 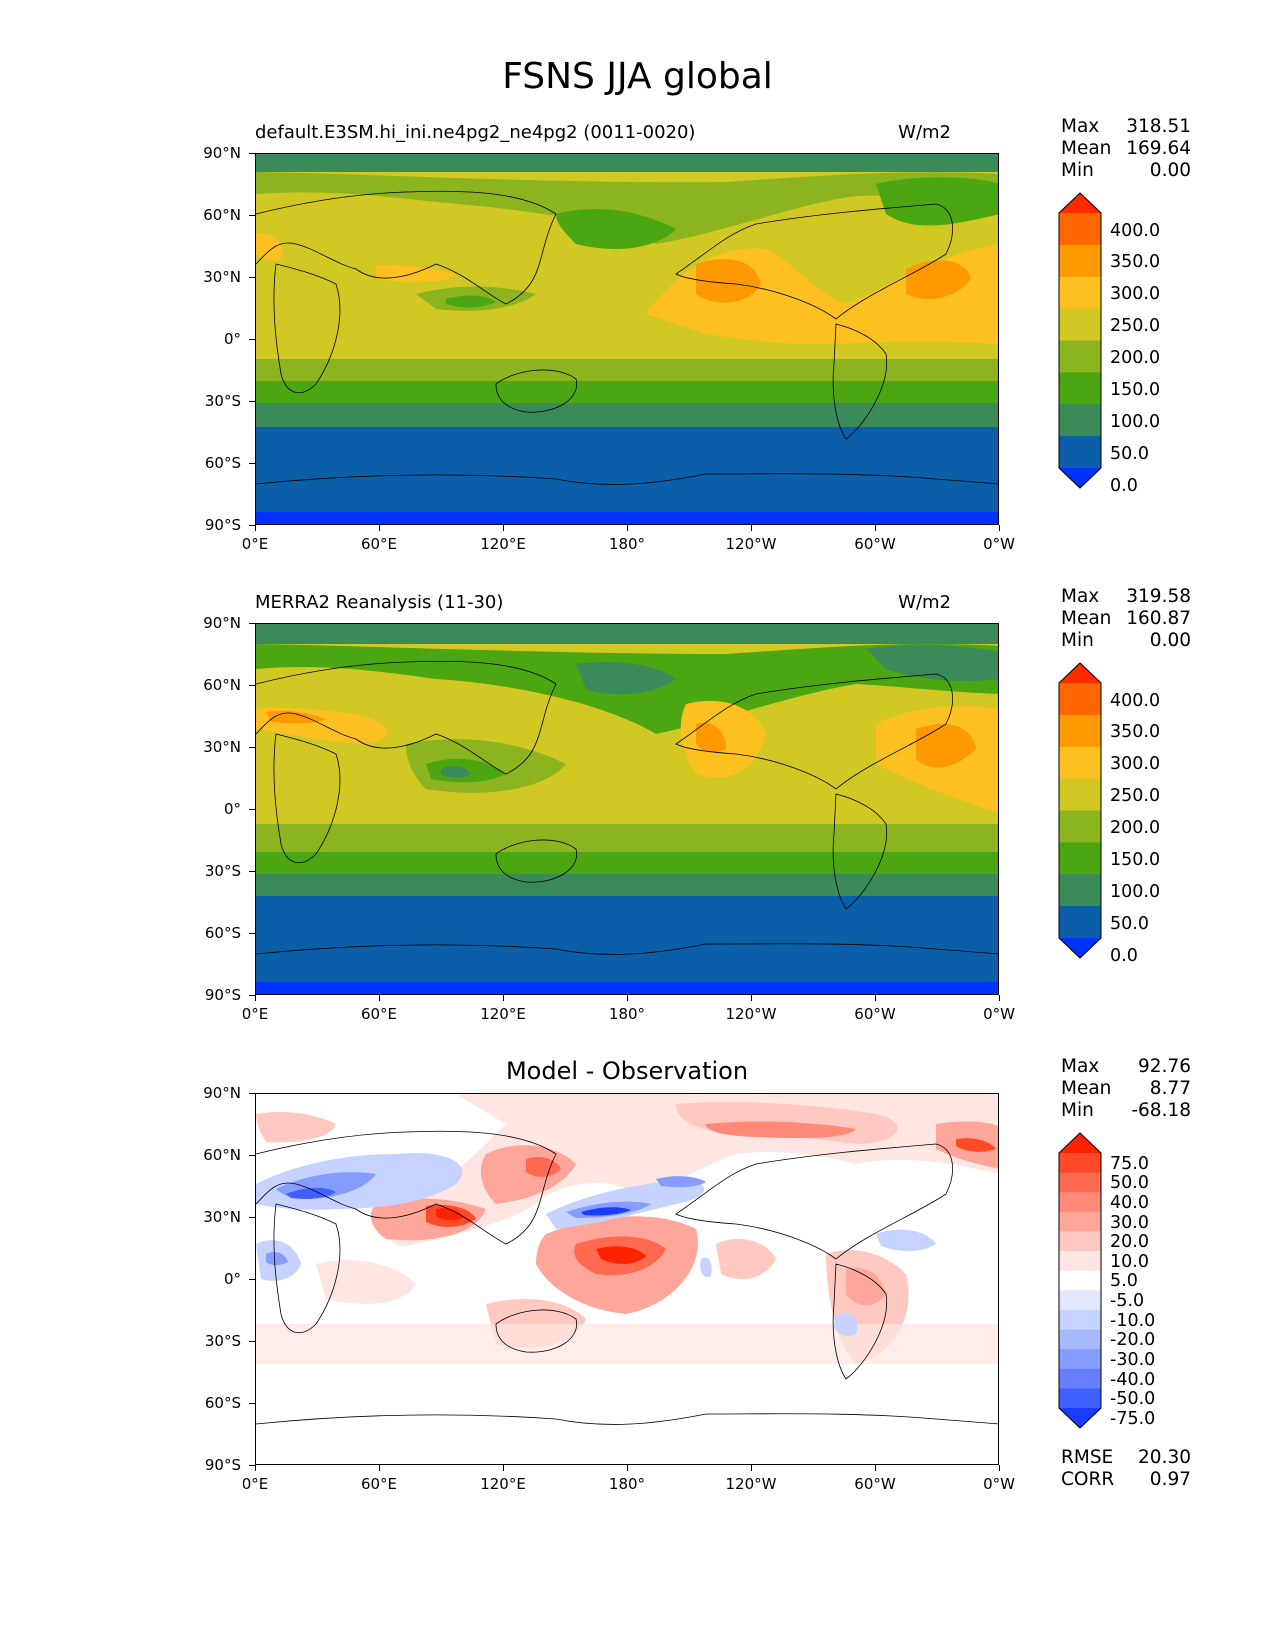 What do you see at coordinates (222, 215) in the screenshot?
I see `lat-tick-label: 60°N` at bounding box center [222, 215].